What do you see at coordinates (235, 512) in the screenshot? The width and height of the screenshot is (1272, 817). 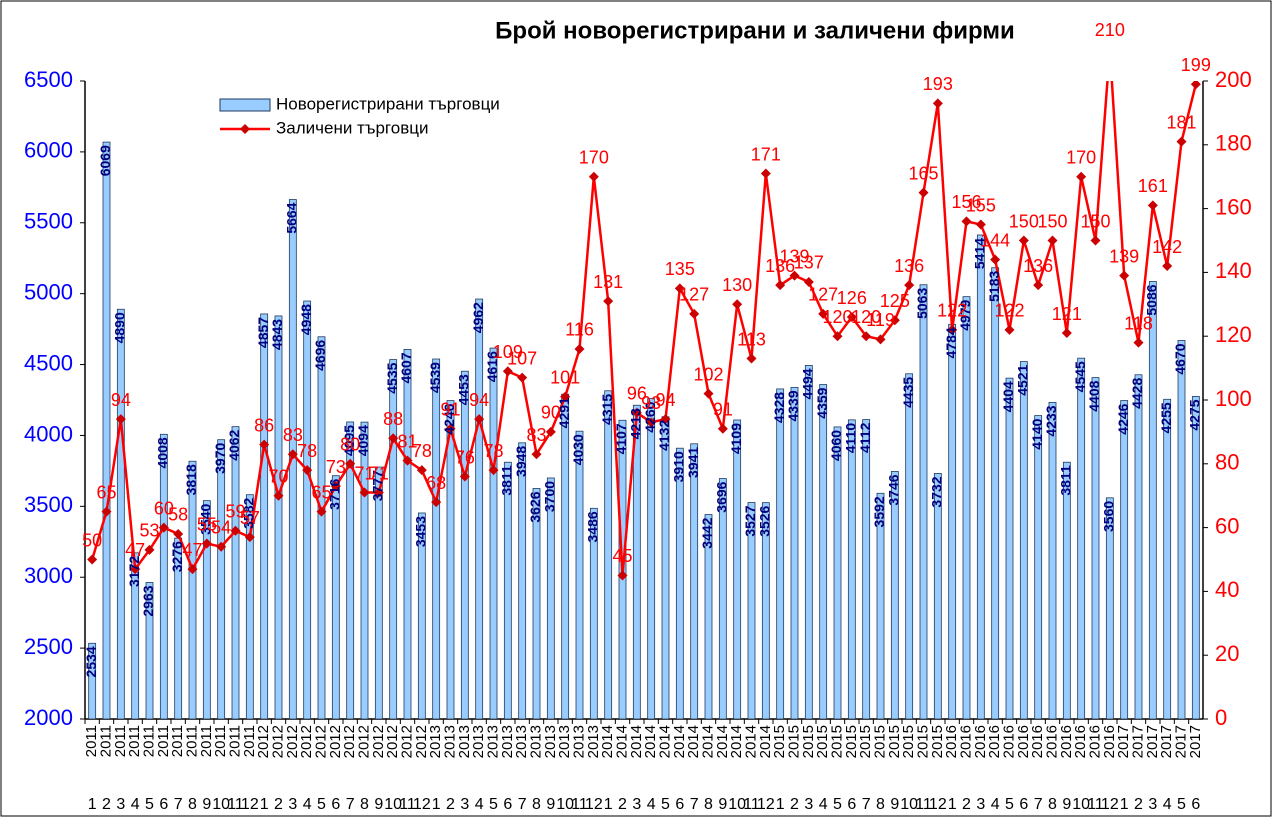 I see `line-label: 59` at bounding box center [235, 512].